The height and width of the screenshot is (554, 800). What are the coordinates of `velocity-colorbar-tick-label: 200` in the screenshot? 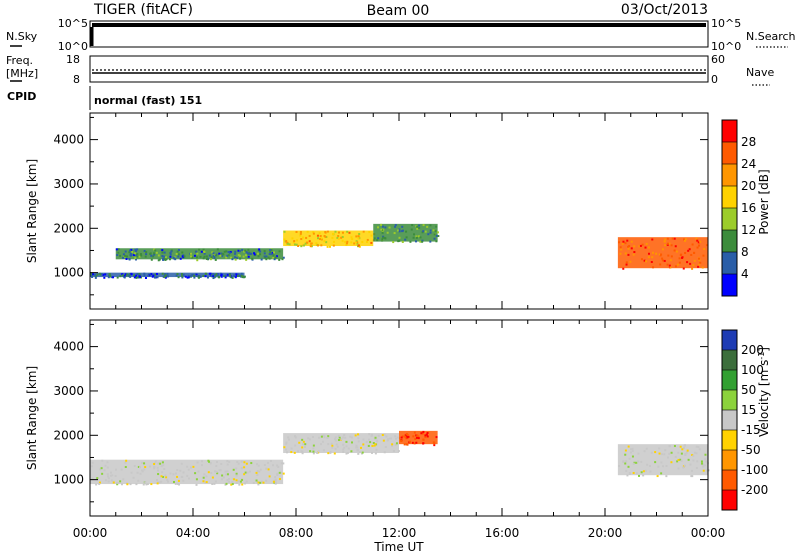 It's located at (752, 350).